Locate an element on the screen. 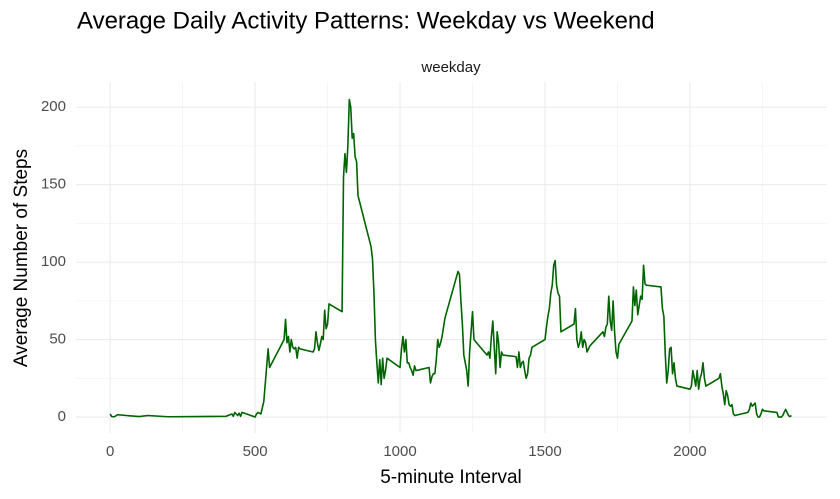 The height and width of the screenshot is (499, 840). y-tick-label: 150 is located at coordinates (53, 184).